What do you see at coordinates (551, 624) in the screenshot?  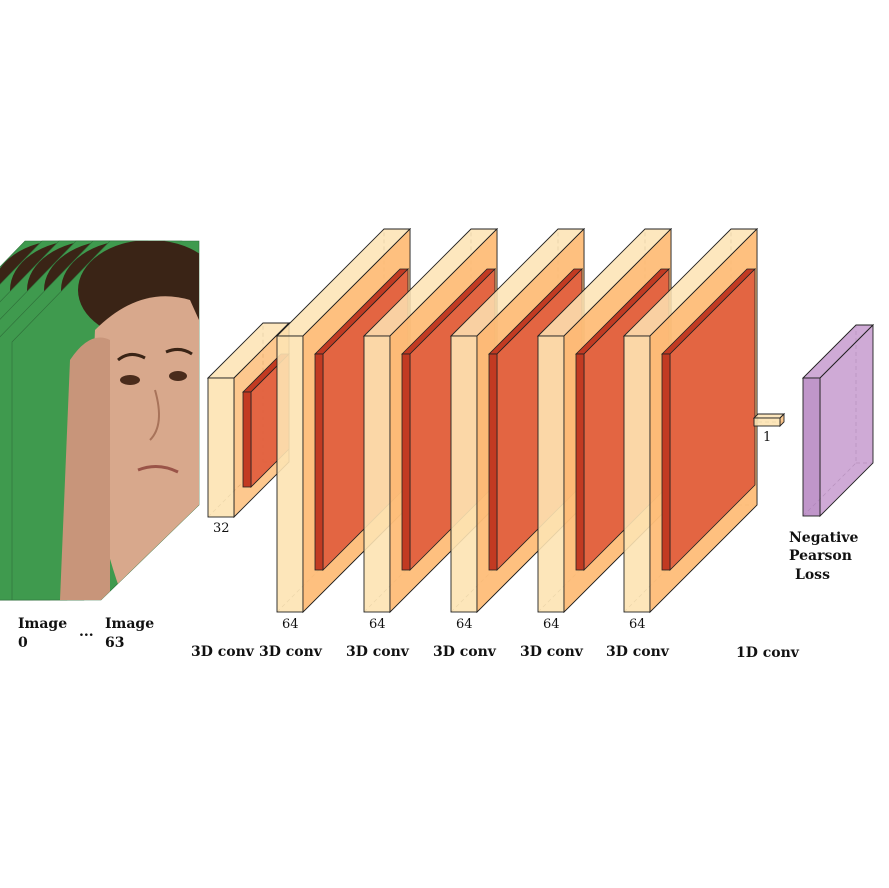 I see `layer-5-channels: 64` at bounding box center [551, 624].